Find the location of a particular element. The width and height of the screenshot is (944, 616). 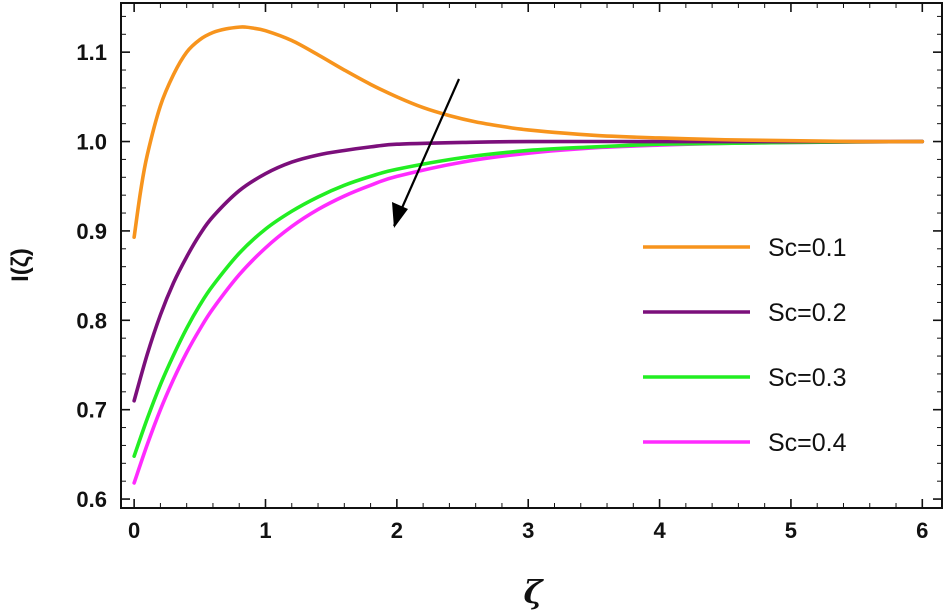

x-tick-label-4: 4 is located at coordinates (659, 530).